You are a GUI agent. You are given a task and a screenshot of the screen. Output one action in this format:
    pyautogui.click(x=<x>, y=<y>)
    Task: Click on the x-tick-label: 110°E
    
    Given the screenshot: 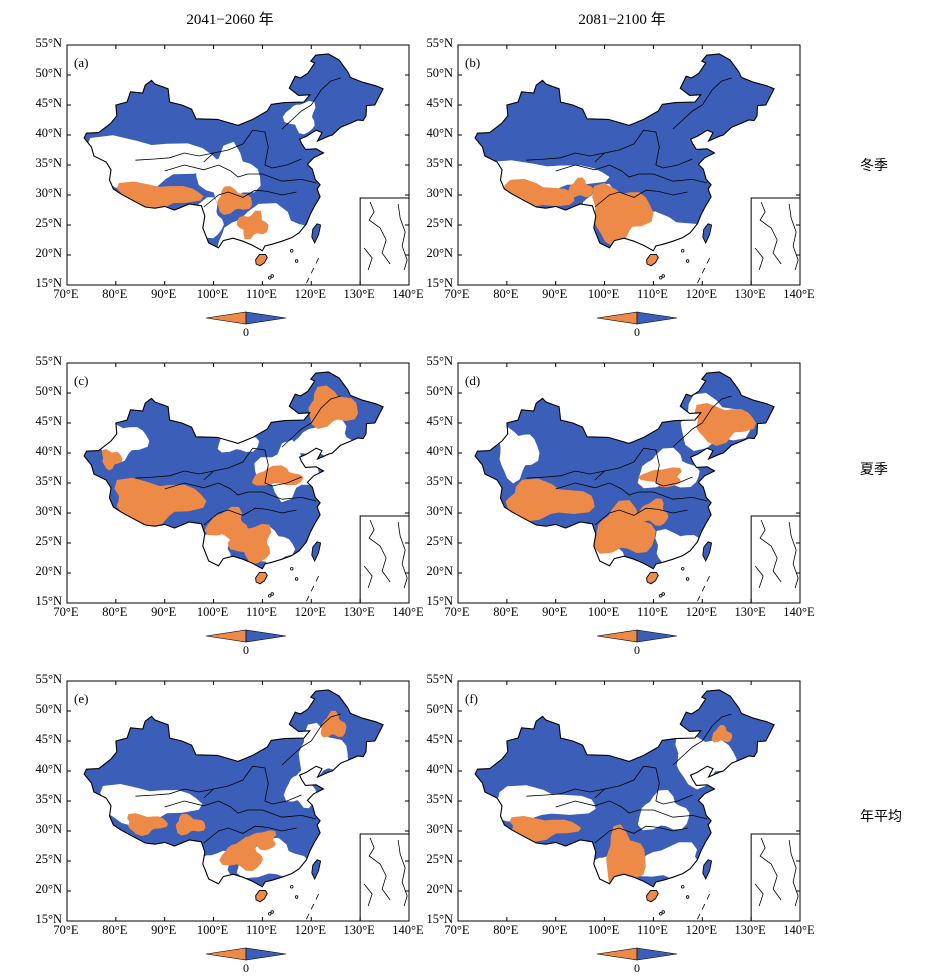 What is the action you would take?
    pyautogui.click(x=652, y=294)
    